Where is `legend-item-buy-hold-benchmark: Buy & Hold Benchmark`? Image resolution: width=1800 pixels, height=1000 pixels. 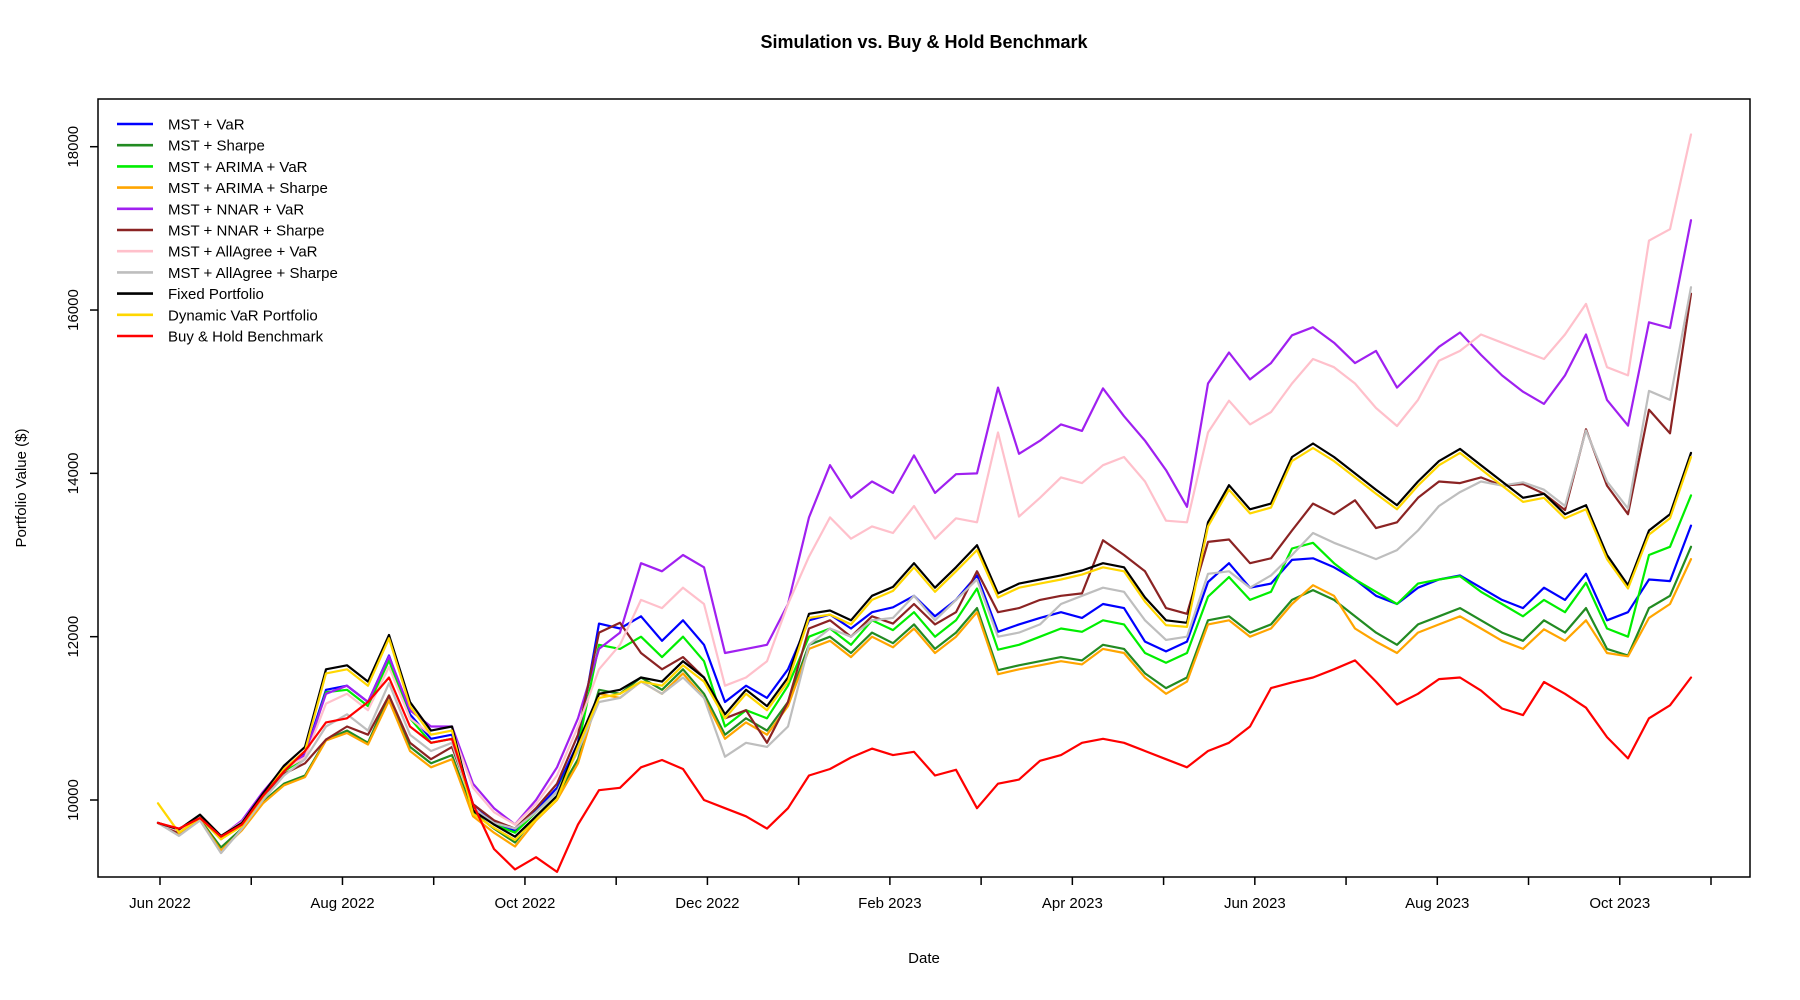 legend-item-buy-hold-benchmark: Buy & Hold Benchmark is located at coordinates (220, 337).